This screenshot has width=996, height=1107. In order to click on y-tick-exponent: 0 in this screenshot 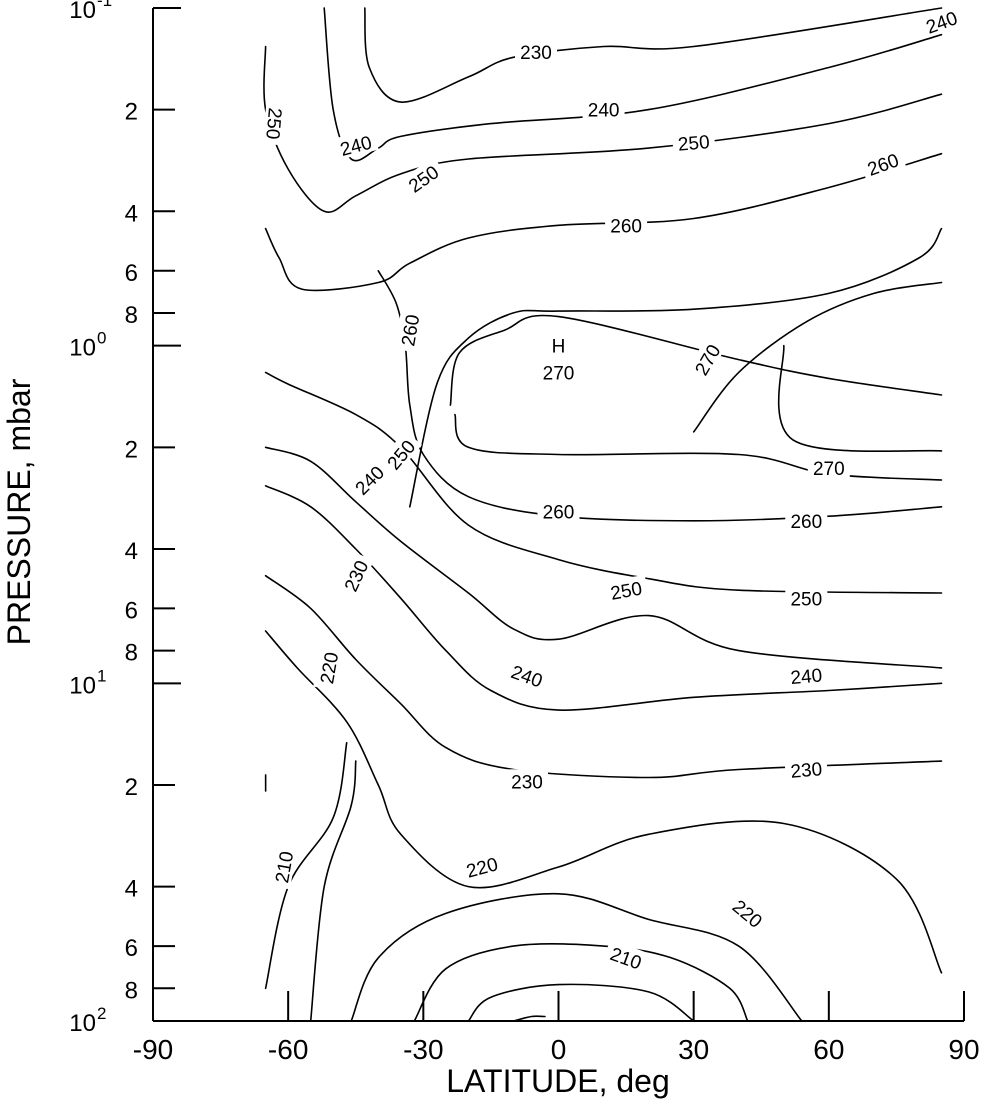, I will do `click(101, 338)`.